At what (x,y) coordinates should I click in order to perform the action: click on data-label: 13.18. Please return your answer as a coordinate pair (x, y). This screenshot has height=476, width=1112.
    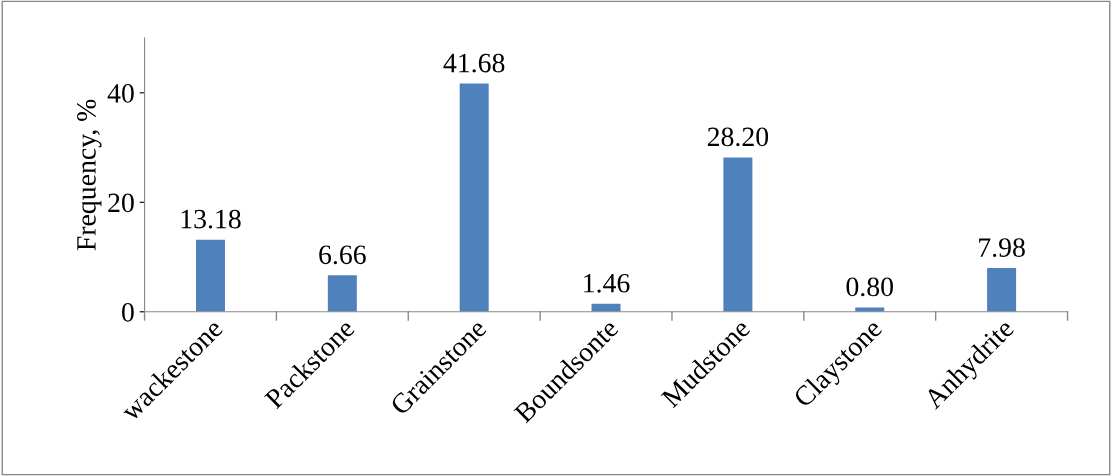
    Looking at the image, I should click on (211, 219).